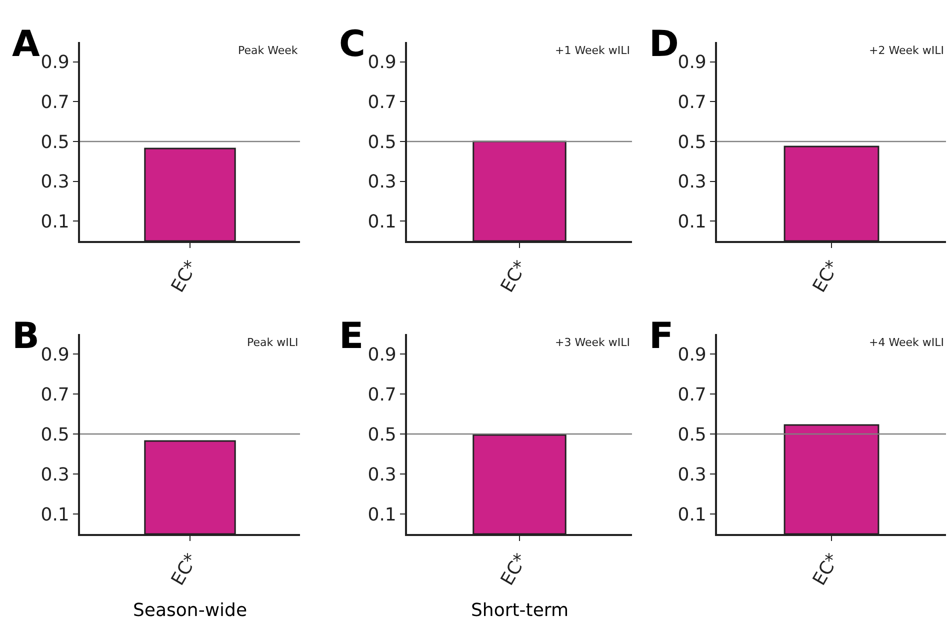 The height and width of the screenshot is (635, 950). Describe the element at coordinates (352, 44) in the screenshot. I see `chart-title: C` at that location.